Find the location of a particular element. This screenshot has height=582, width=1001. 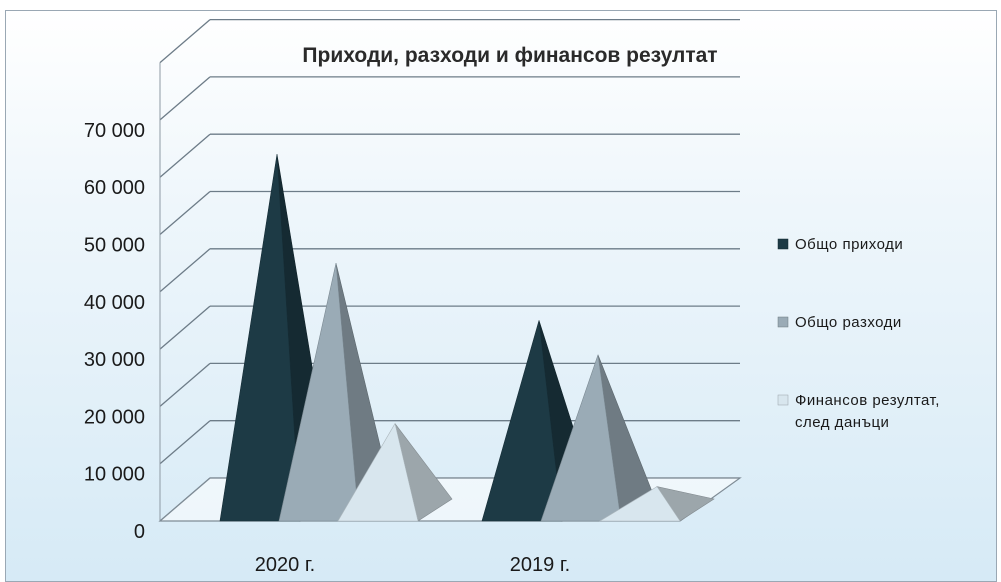

y-tick-label: 0 is located at coordinates (139, 532).